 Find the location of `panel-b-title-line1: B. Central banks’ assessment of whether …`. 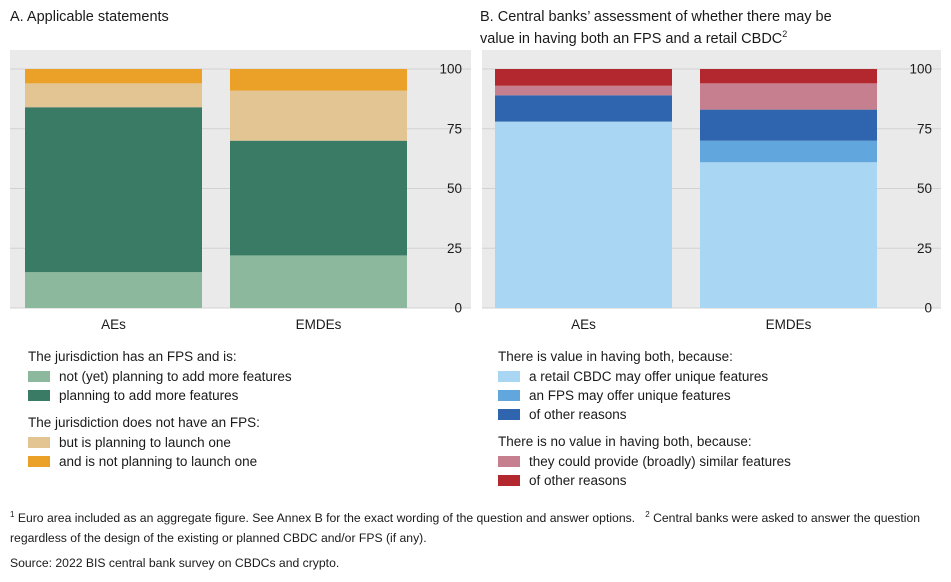

panel-b-title-line1: B. Central banks’ assessment of whether … is located at coordinates (656, 17).